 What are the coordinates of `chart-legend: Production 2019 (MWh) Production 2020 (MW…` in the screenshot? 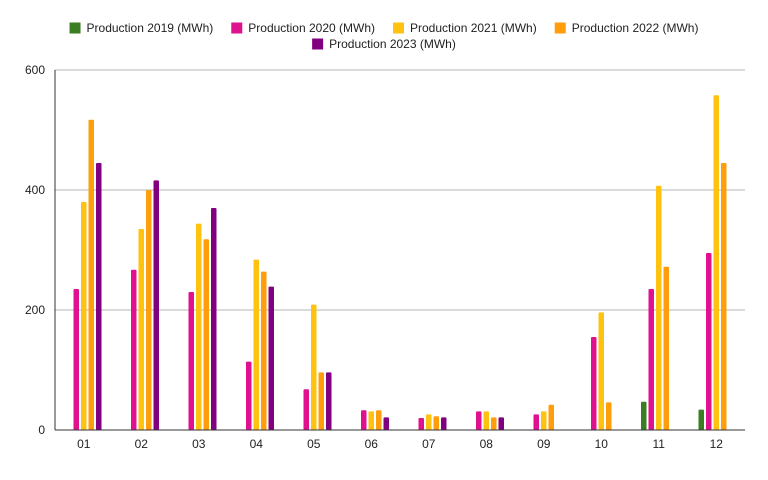 It's located at (384, 36).